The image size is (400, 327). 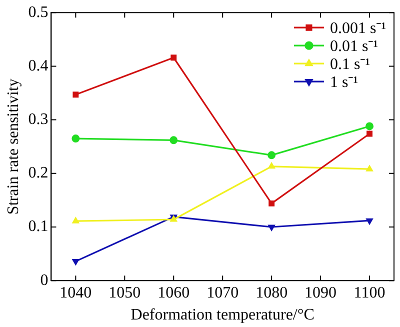 I want to click on y-tick-label: 0.4, so click(x=38, y=65).